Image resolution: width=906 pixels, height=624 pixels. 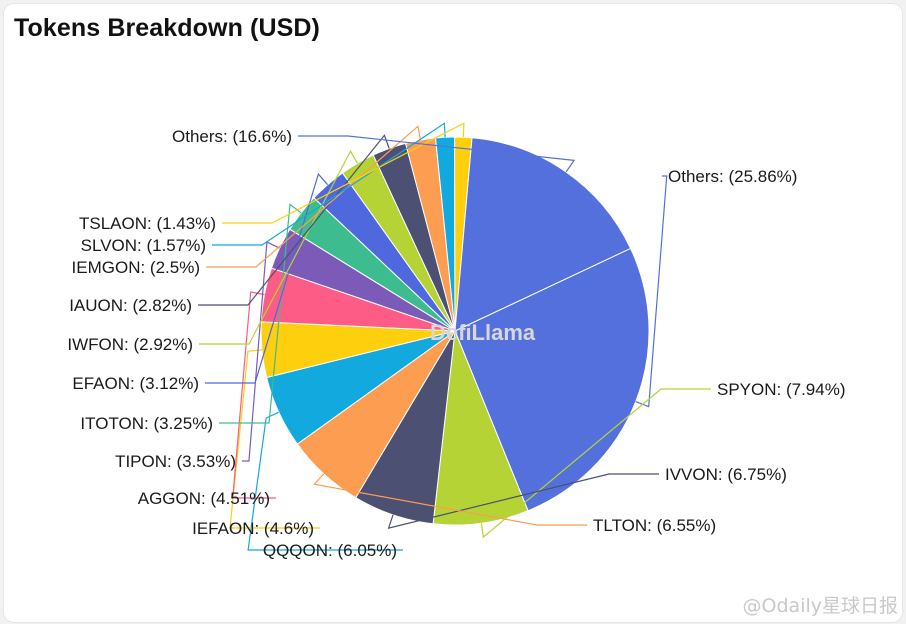 I want to click on page-title: Tokens Breakdown (USD), so click(x=167, y=28).